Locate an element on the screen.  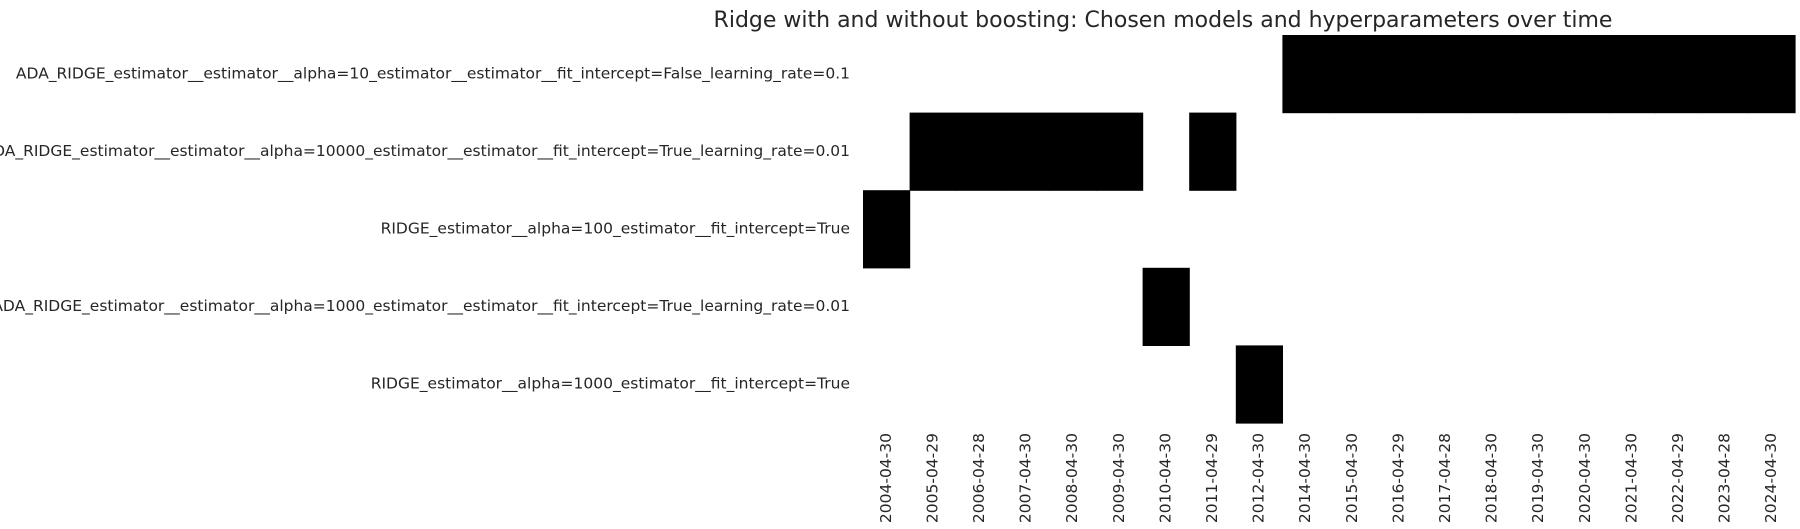
x-tick-label: 2008-04-30 is located at coordinates (1072, 478).